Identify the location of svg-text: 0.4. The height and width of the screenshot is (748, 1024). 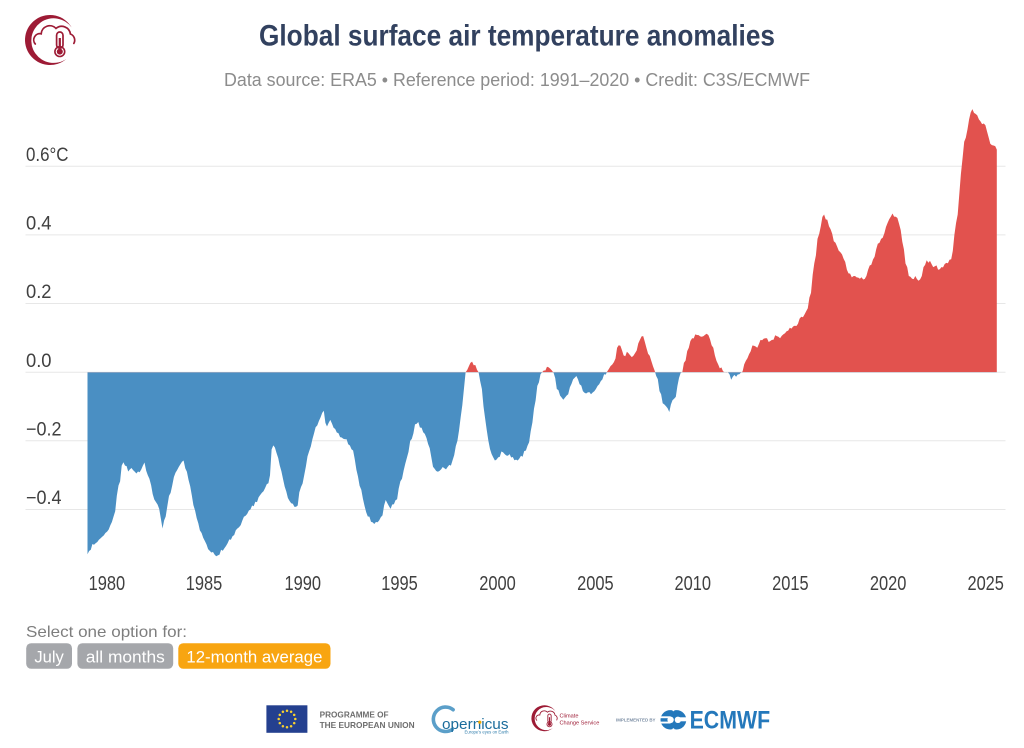
(39, 224).